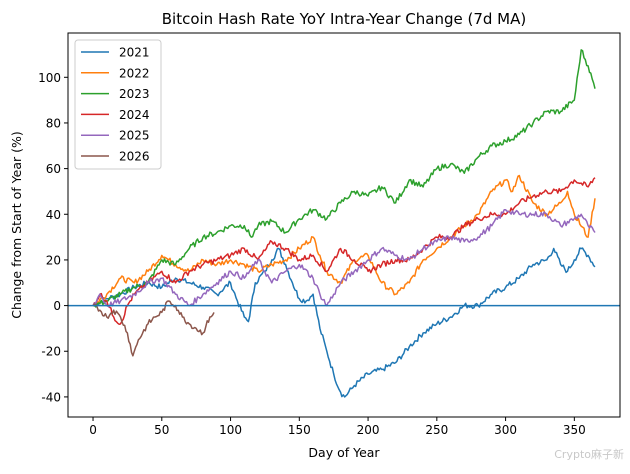  I want to click on legend-label-2024: 2024, so click(134, 115).